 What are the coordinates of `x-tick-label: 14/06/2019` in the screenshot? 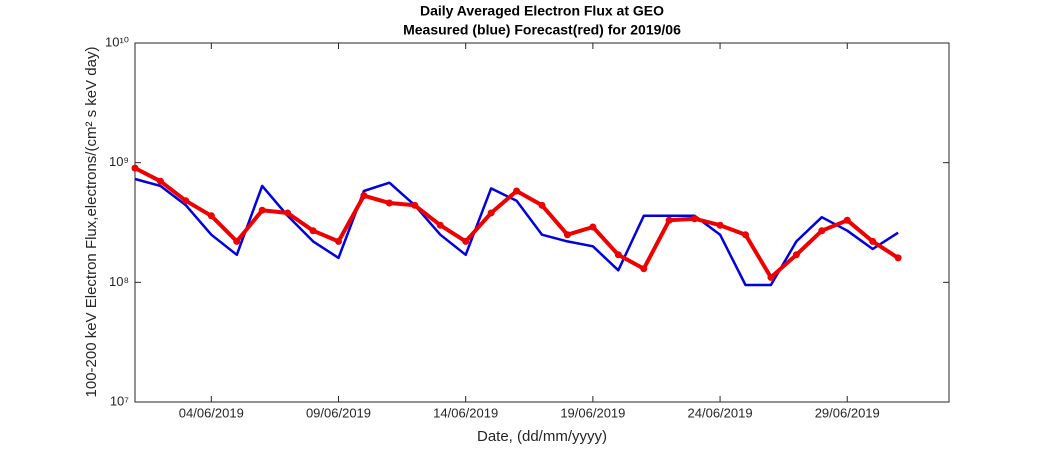 It's located at (465, 412).